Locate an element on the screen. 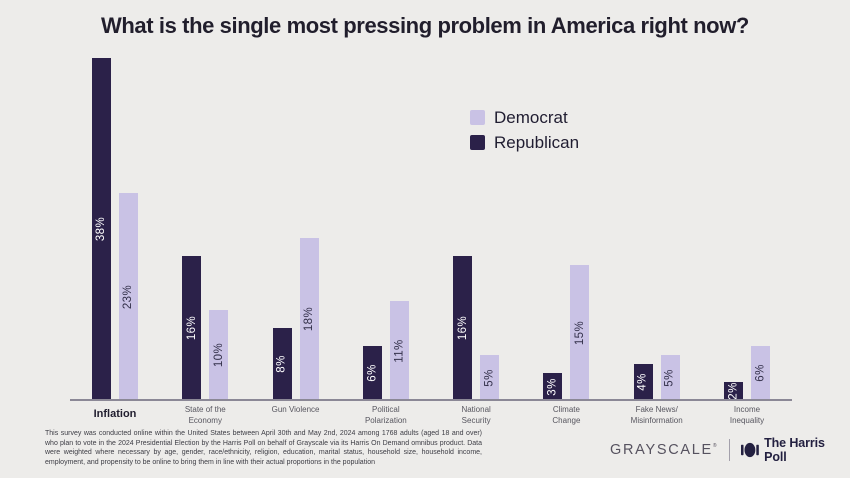 This screenshot has width=850, height=478. legend-label: Democrat is located at coordinates (531, 117).